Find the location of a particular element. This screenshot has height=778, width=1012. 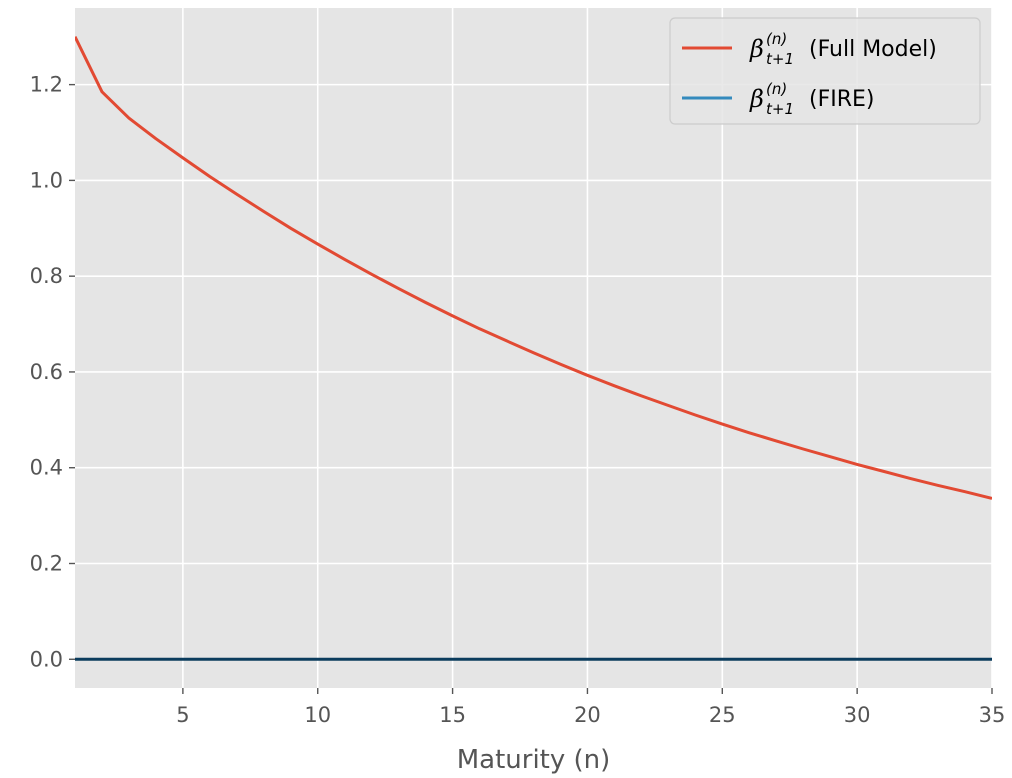

x-tick-label: 10 is located at coordinates (317, 715).